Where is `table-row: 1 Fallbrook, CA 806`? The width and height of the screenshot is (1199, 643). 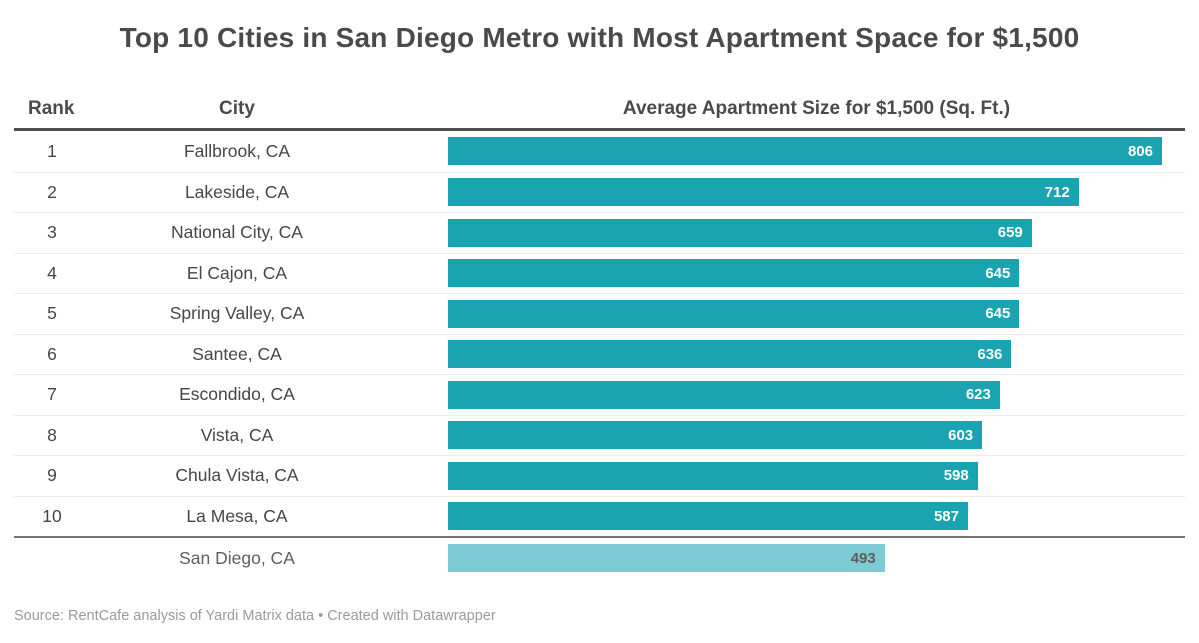 table-row: 1 Fallbrook, CA 806 is located at coordinates (599, 151).